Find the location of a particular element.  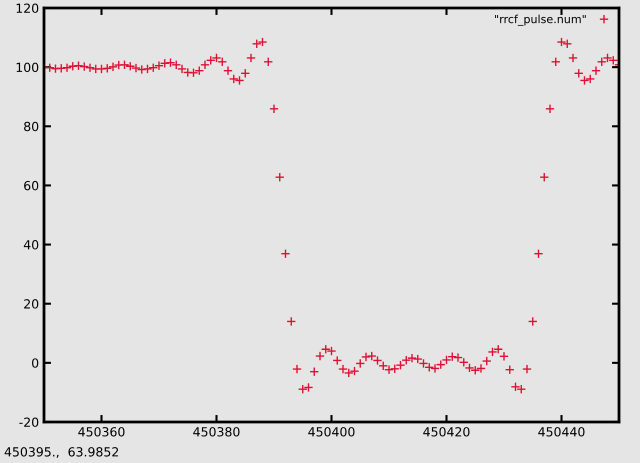

x-tick-label: 450400 is located at coordinates (331, 432).